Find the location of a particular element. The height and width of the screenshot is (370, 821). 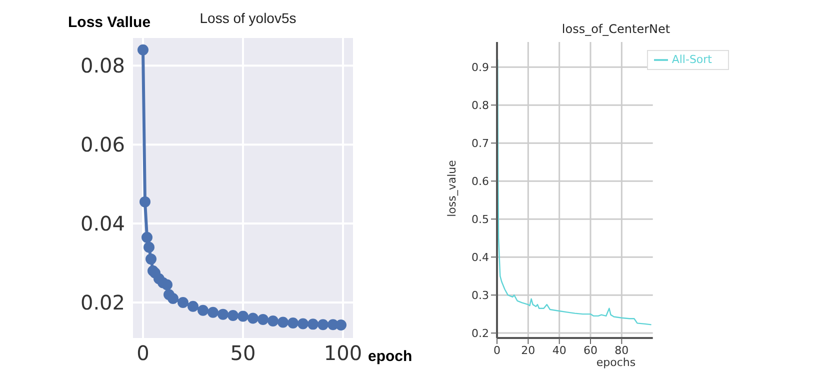

x-tick-label: 20 is located at coordinates (528, 350).